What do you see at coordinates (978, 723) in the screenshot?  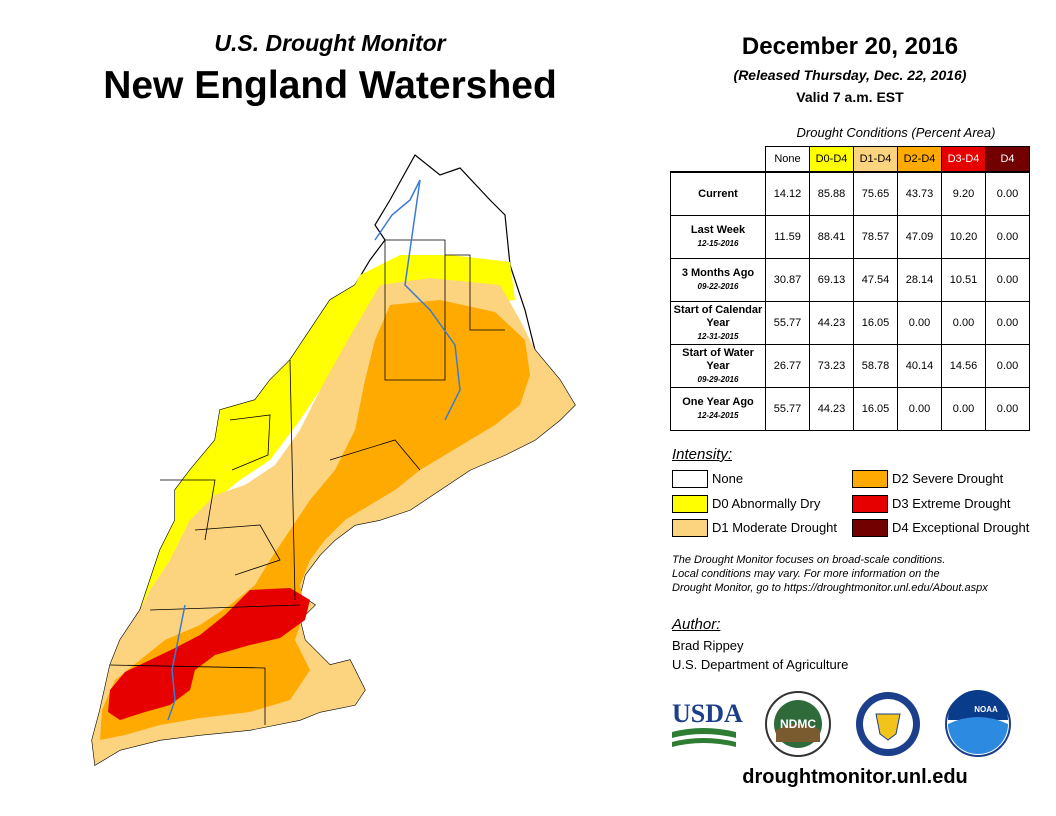 I see `noaa-logo: NOAA` at bounding box center [978, 723].